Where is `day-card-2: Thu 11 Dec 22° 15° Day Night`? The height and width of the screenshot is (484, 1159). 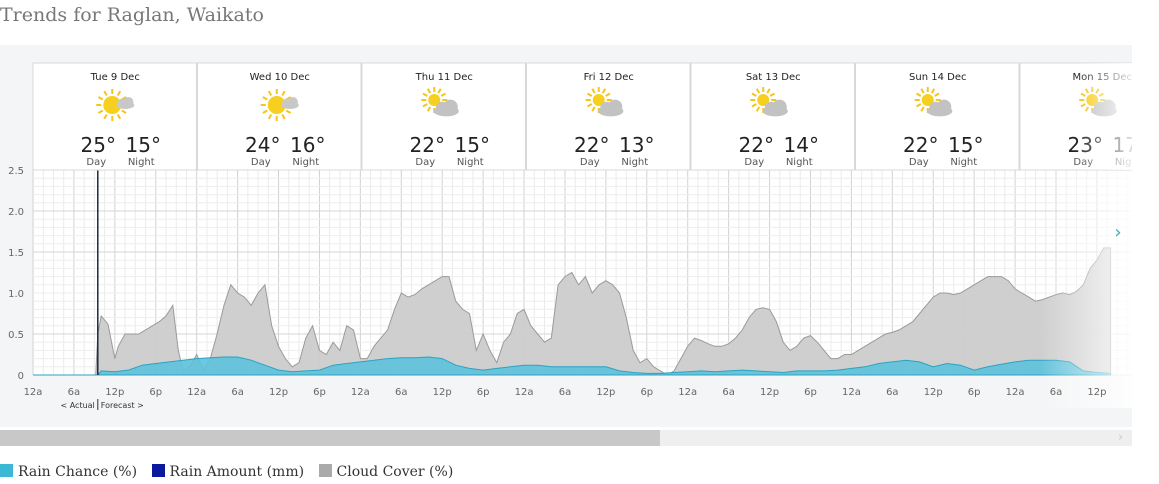
day-card-2: Thu 11 Dec 22° 15° Day Night is located at coordinates (443, 116).